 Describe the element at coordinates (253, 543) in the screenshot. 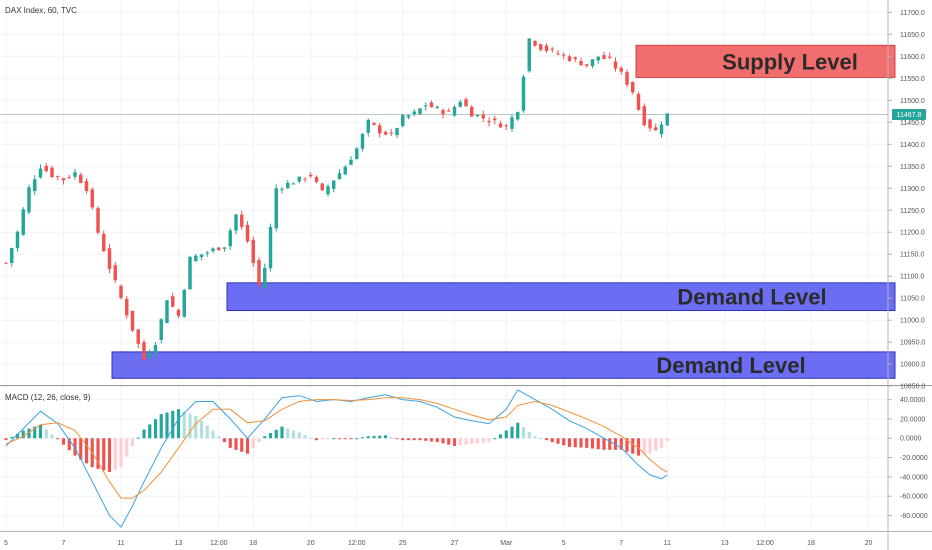

I see `time-tick-label: 18` at that location.